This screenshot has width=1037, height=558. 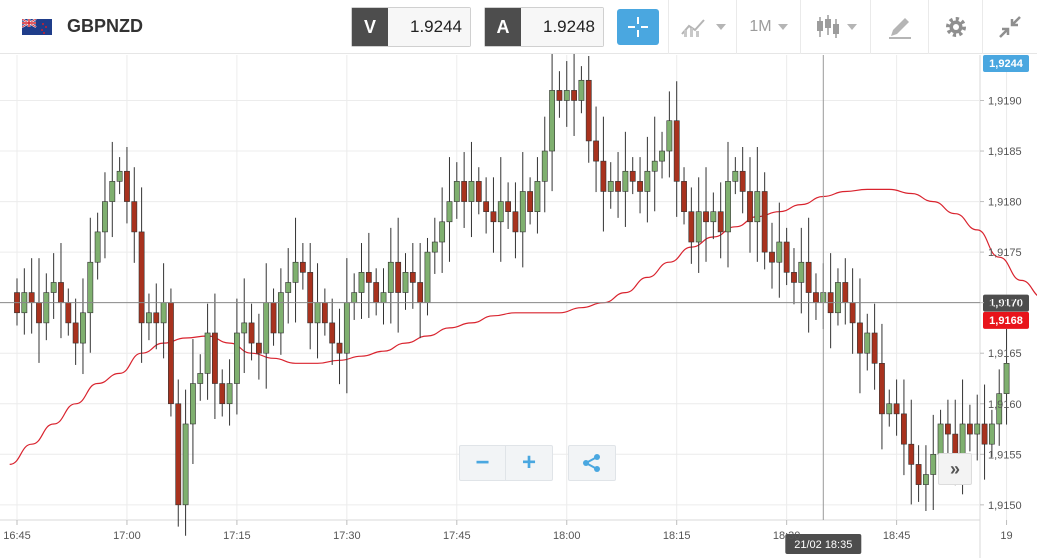 I want to click on drawing-tools-button, so click(x=899, y=27).